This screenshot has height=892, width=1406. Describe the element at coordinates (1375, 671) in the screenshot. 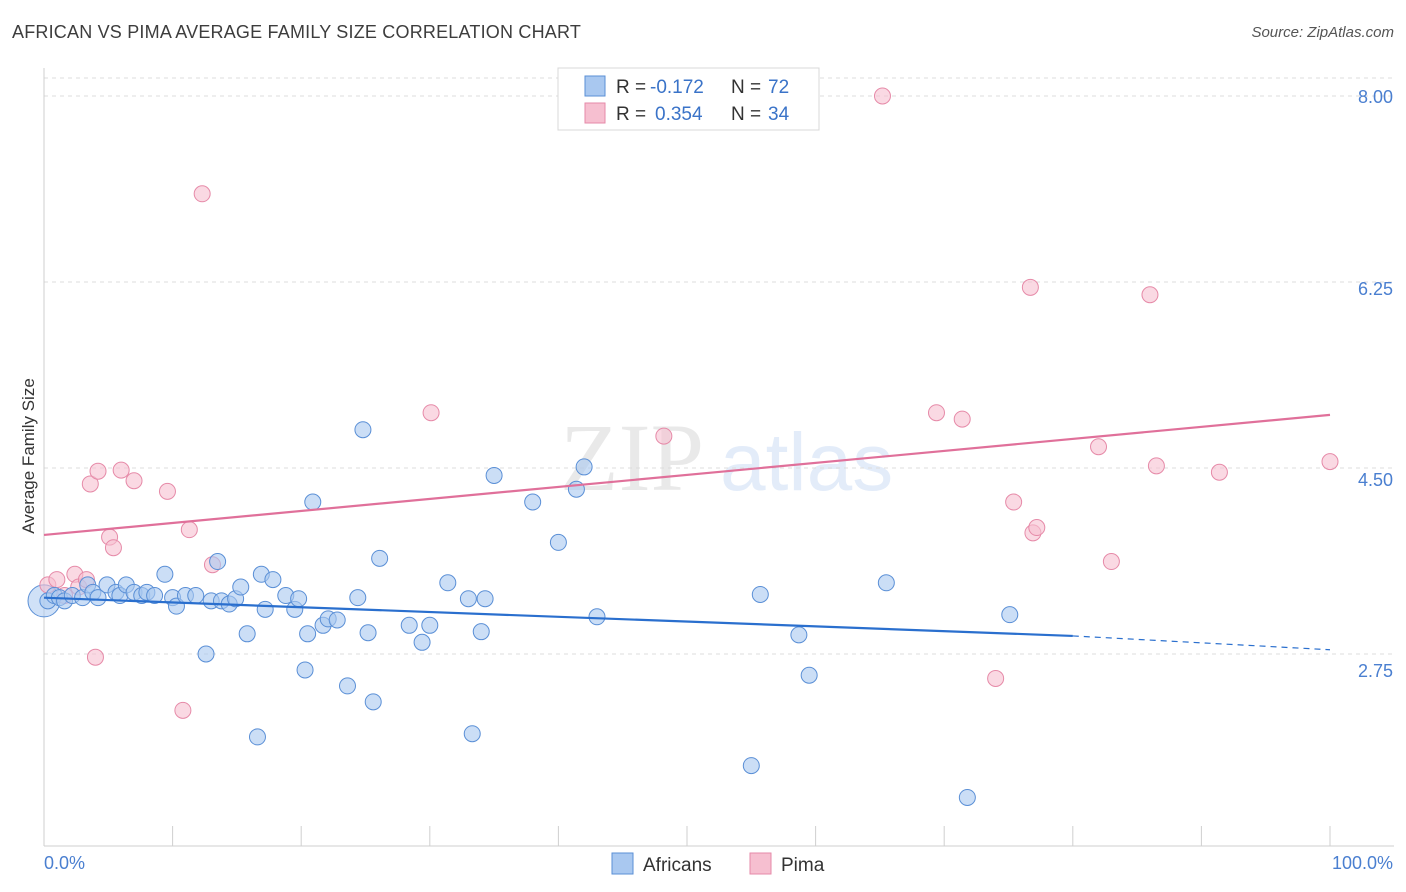

I see `y-tick-label-275: 2.75` at that location.